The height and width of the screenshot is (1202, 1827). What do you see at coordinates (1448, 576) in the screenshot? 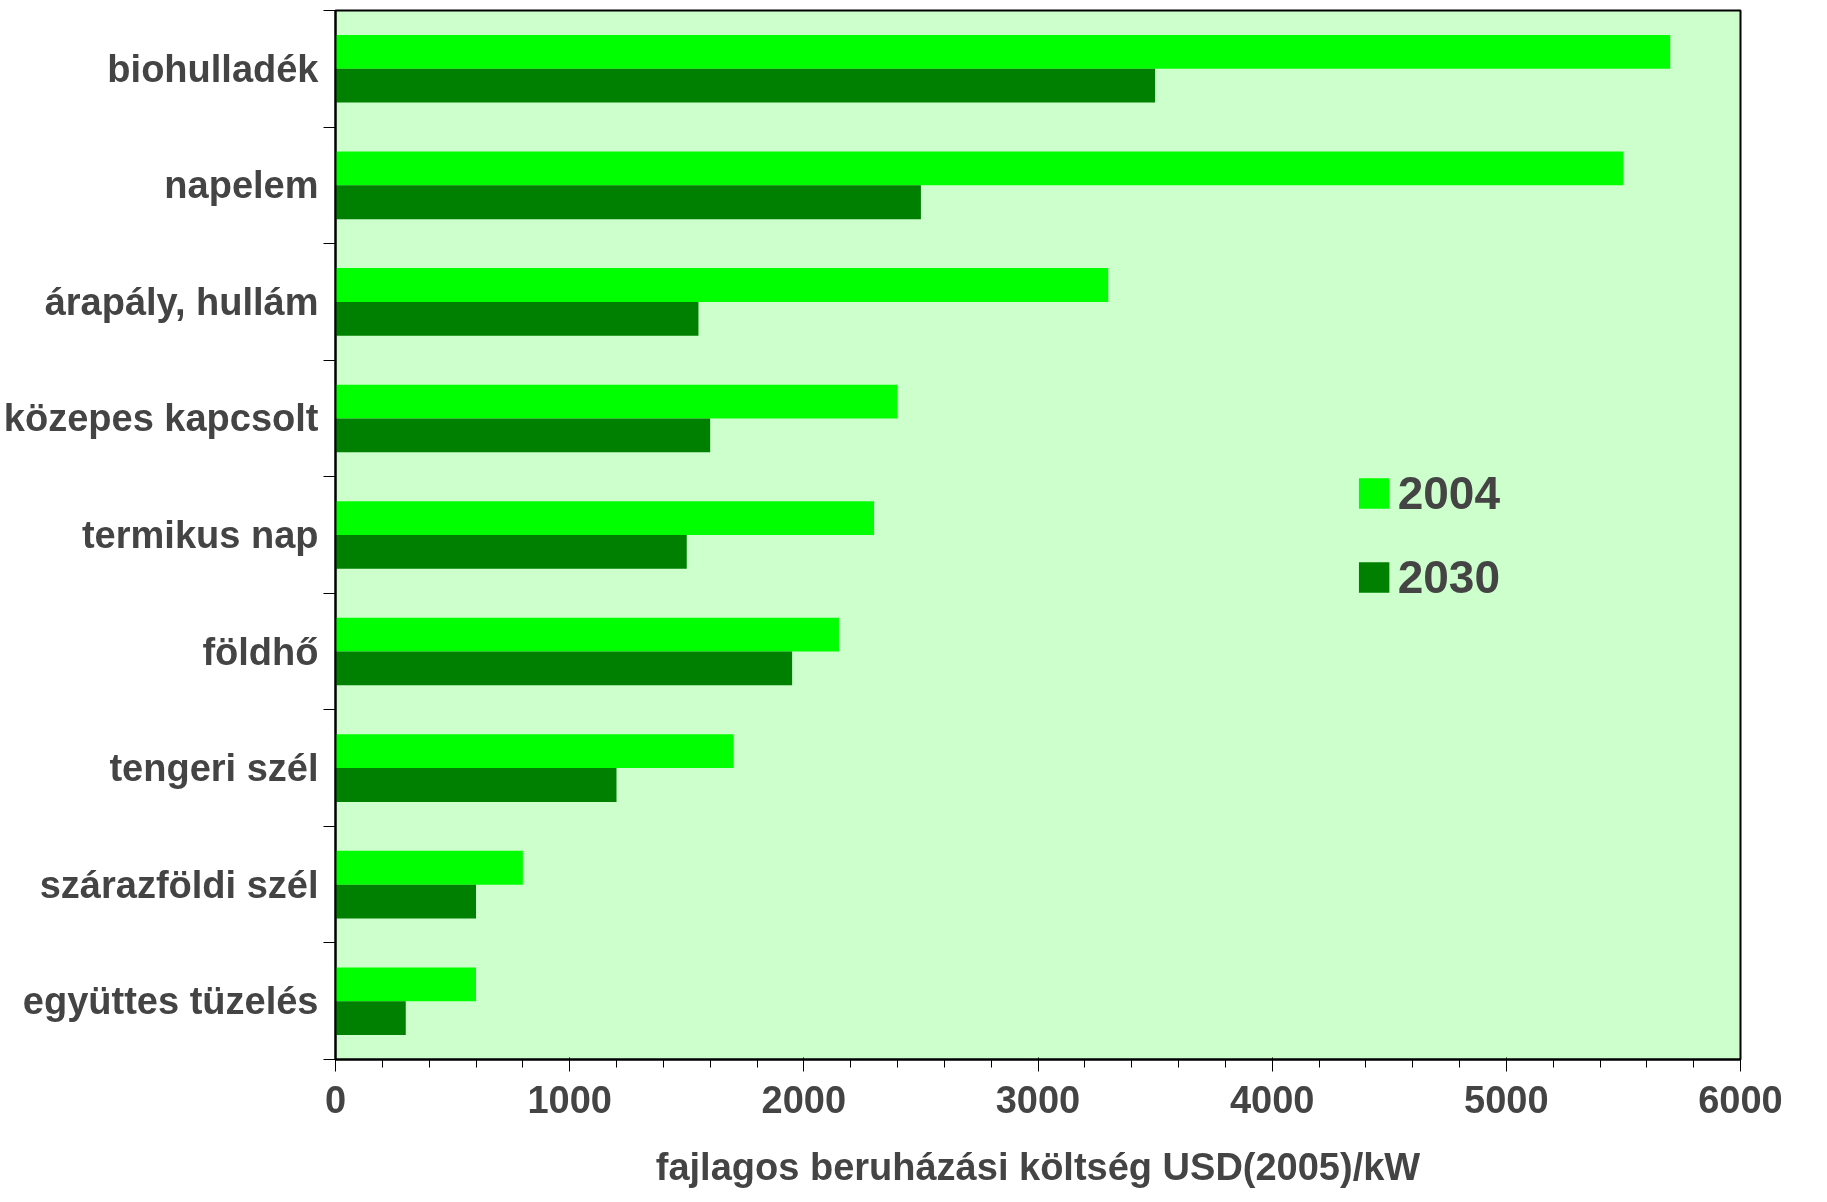
I see `legend-label: 2030` at bounding box center [1448, 576].